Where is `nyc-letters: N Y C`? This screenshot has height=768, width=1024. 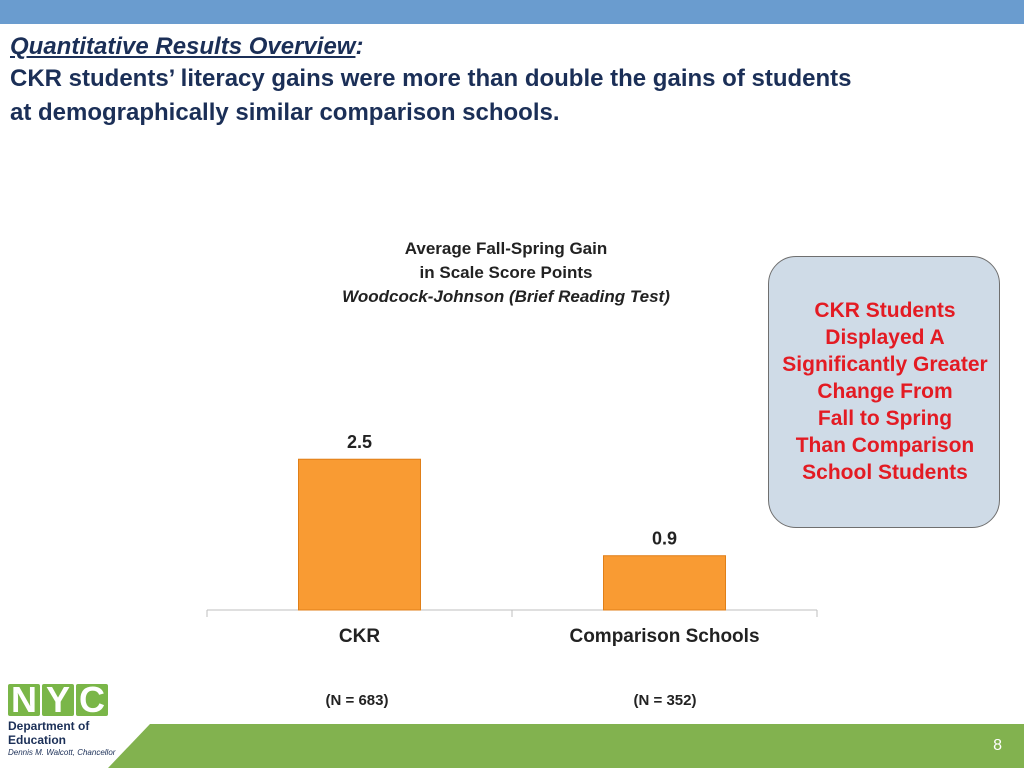 nyc-letters: N Y C is located at coordinates (68, 700).